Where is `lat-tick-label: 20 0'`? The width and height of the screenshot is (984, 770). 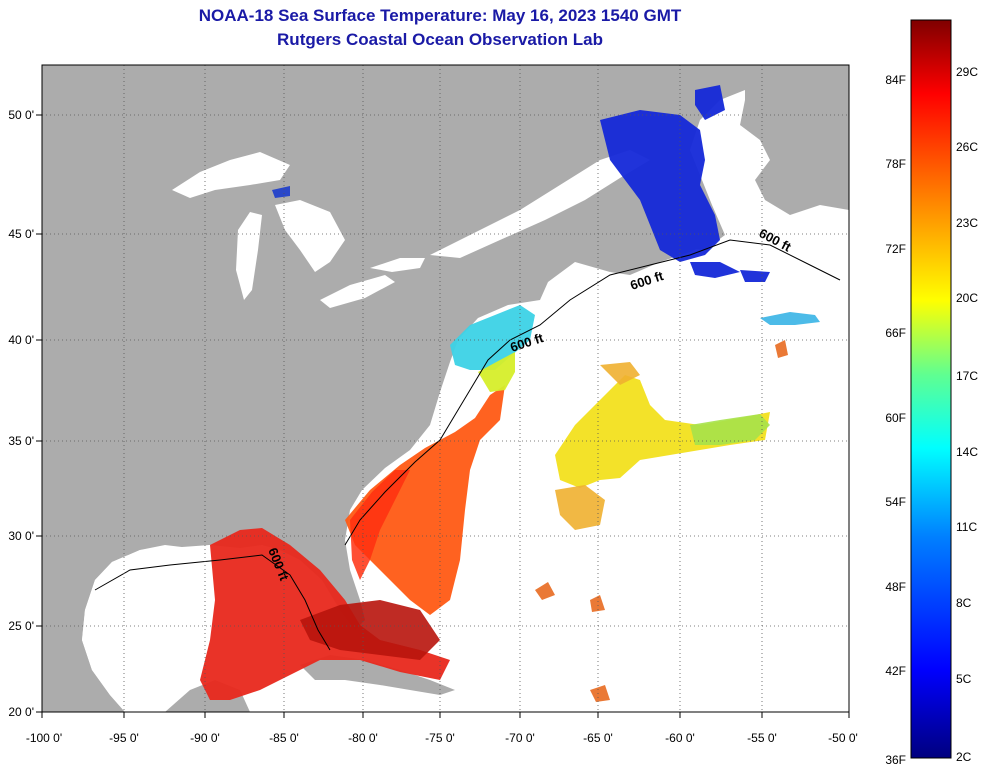 lat-tick-label: 20 0' is located at coordinates (21, 712).